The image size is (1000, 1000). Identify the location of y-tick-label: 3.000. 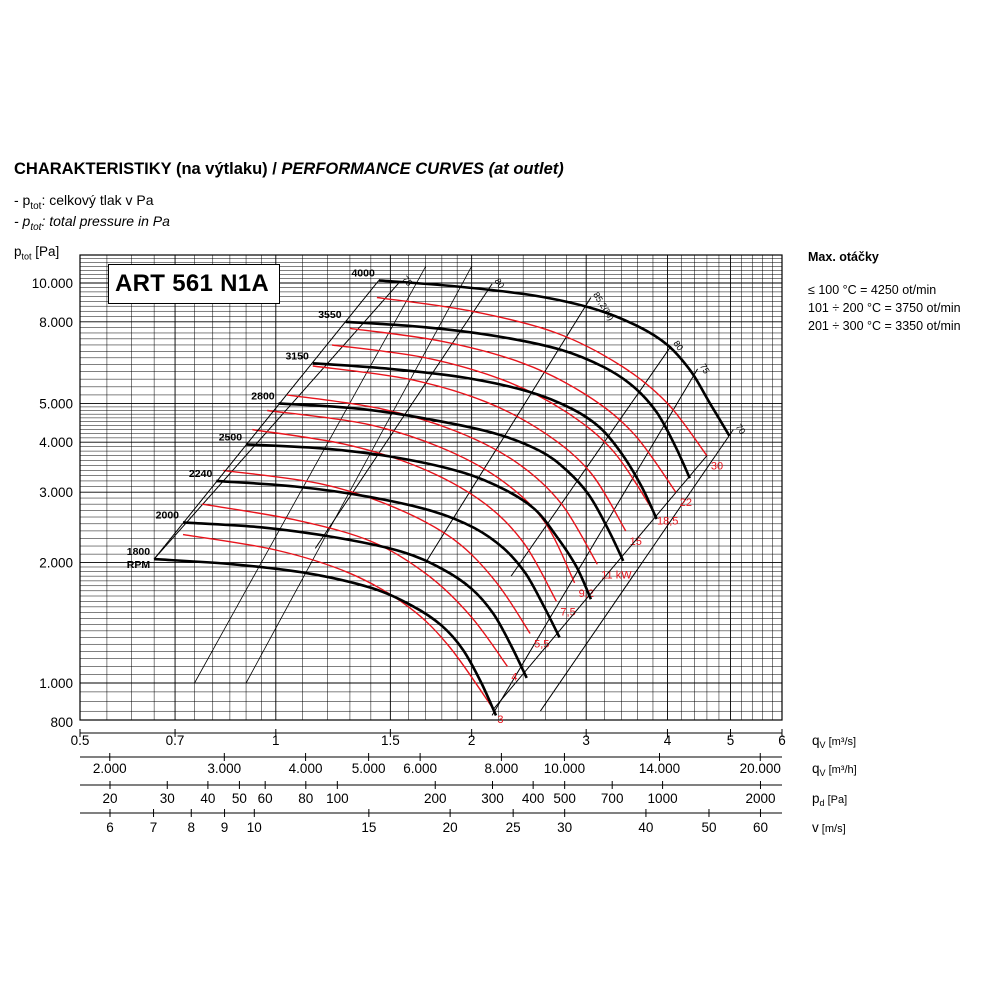
(56, 492).